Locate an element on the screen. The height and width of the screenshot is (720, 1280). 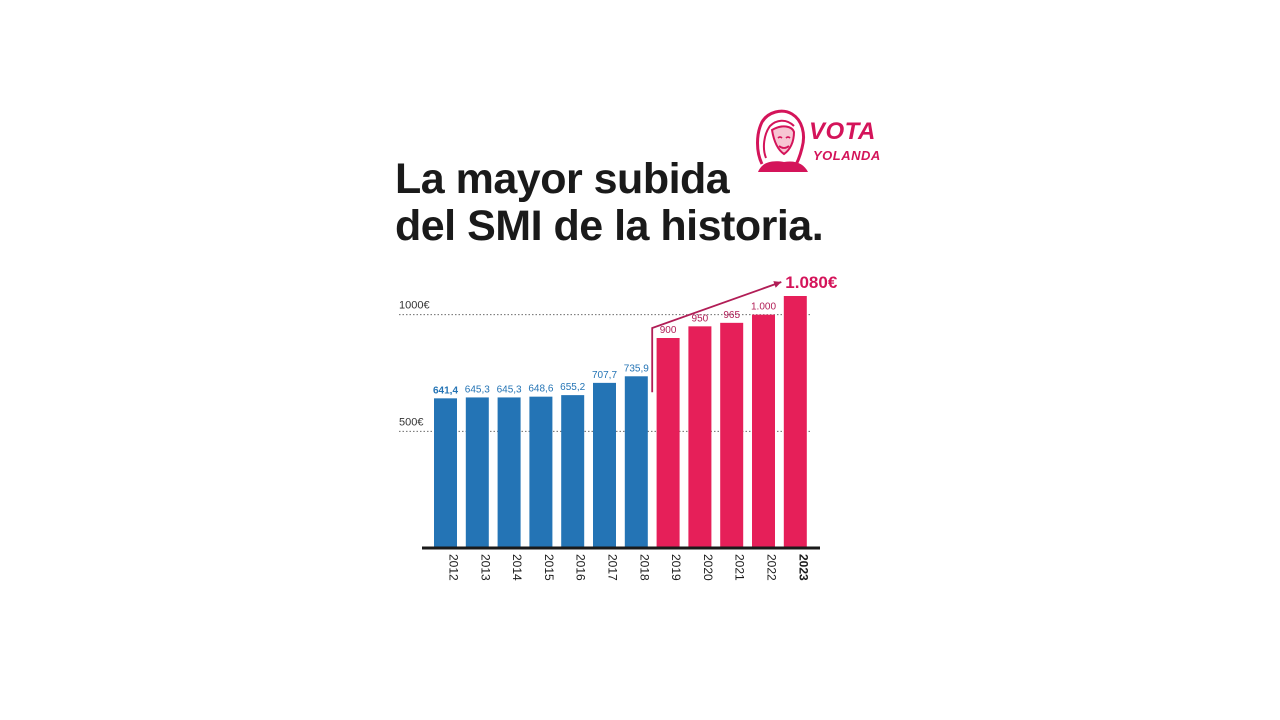
x-label-2012: 2012 is located at coordinates (454, 567).